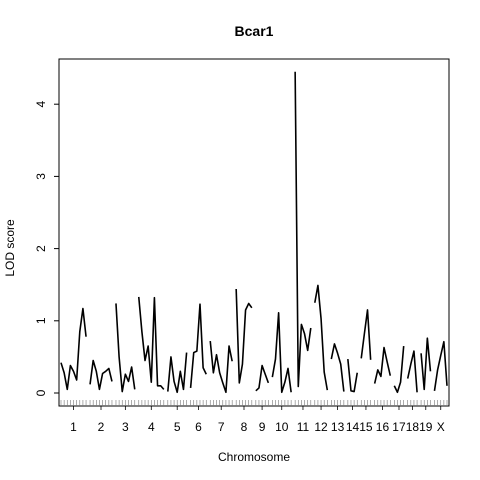  I want to click on x-tick-label-11: 11, so click(303, 427).